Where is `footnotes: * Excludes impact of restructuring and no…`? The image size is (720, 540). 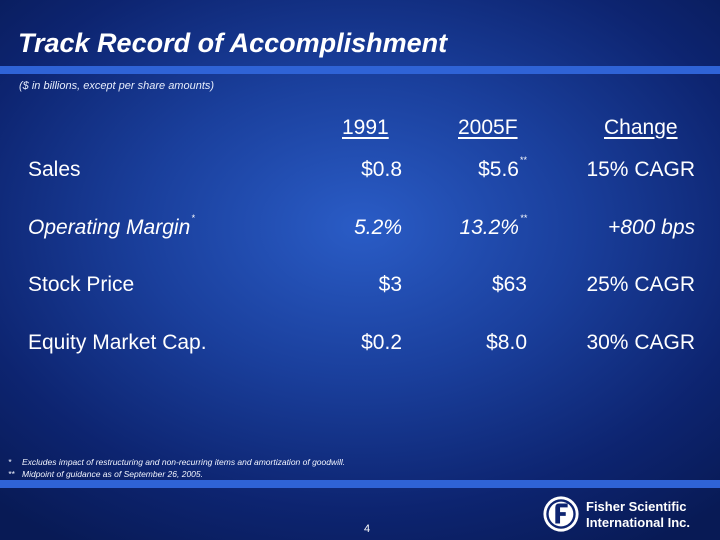 footnotes: * Excludes impact of restructuring and no… is located at coordinates (176, 468).